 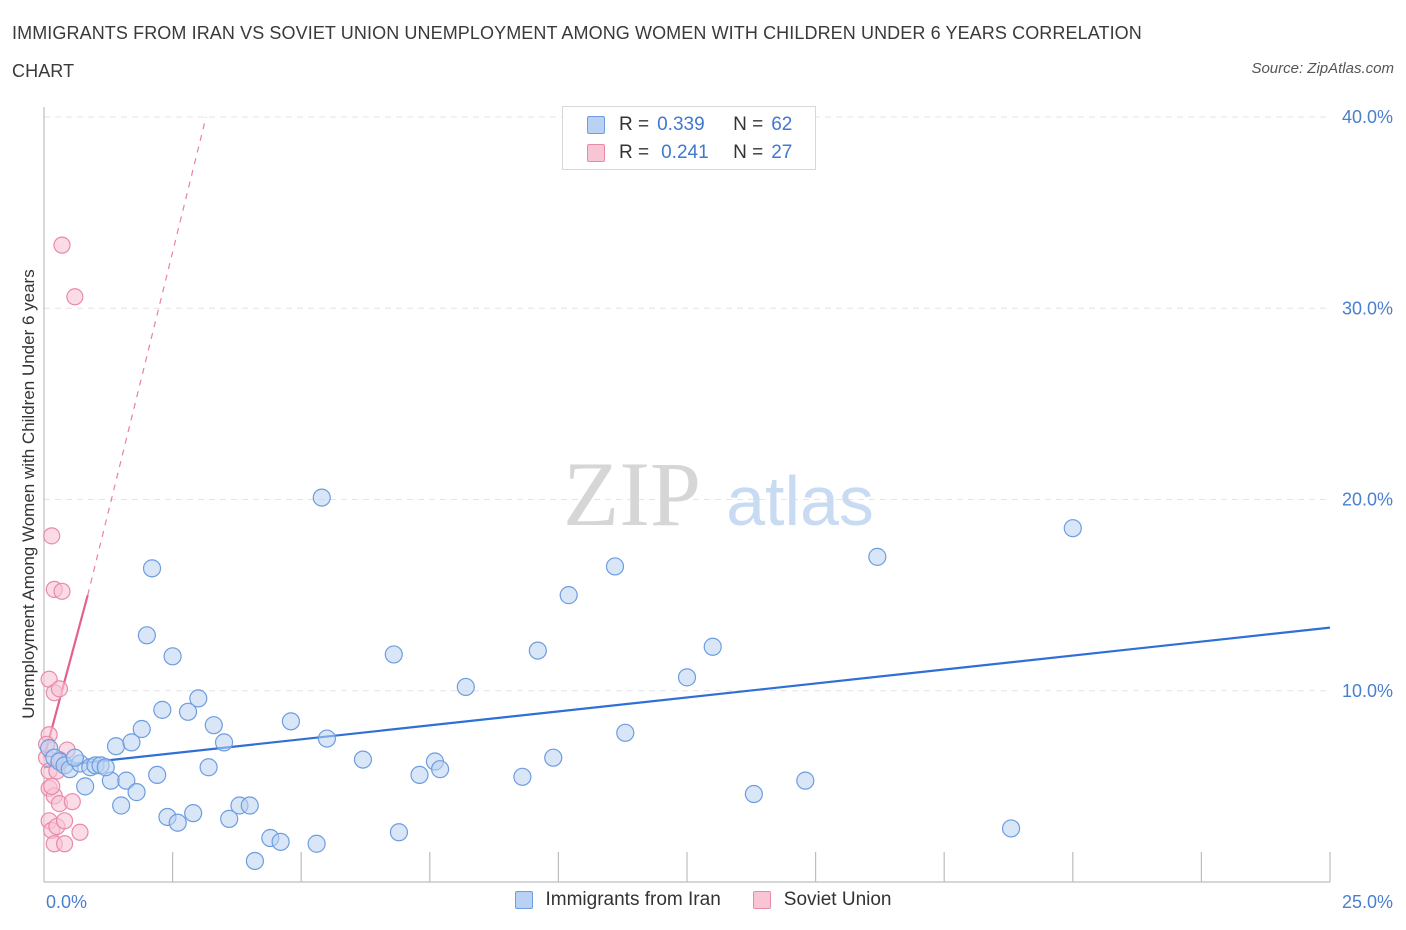 I want to click on stats-legend: R = 0.339 N = 62 R = 0.241 N = 27, so click(x=689, y=138).